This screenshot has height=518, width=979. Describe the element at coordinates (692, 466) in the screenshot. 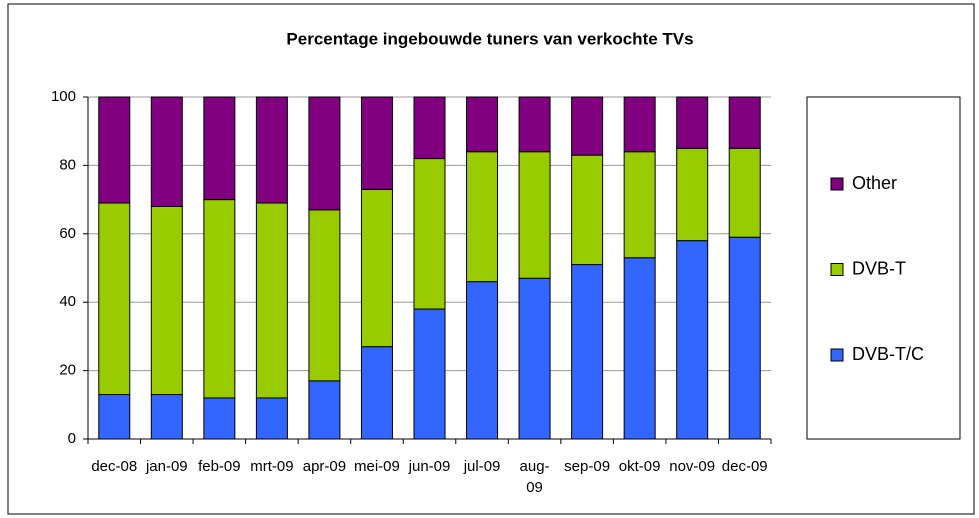

I see `x-tick-label: nov-09` at that location.